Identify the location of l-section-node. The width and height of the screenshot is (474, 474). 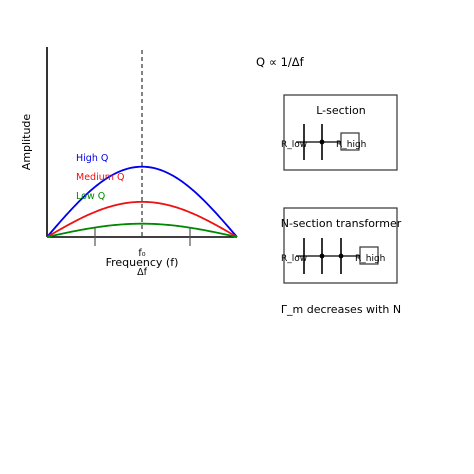
(322, 142).